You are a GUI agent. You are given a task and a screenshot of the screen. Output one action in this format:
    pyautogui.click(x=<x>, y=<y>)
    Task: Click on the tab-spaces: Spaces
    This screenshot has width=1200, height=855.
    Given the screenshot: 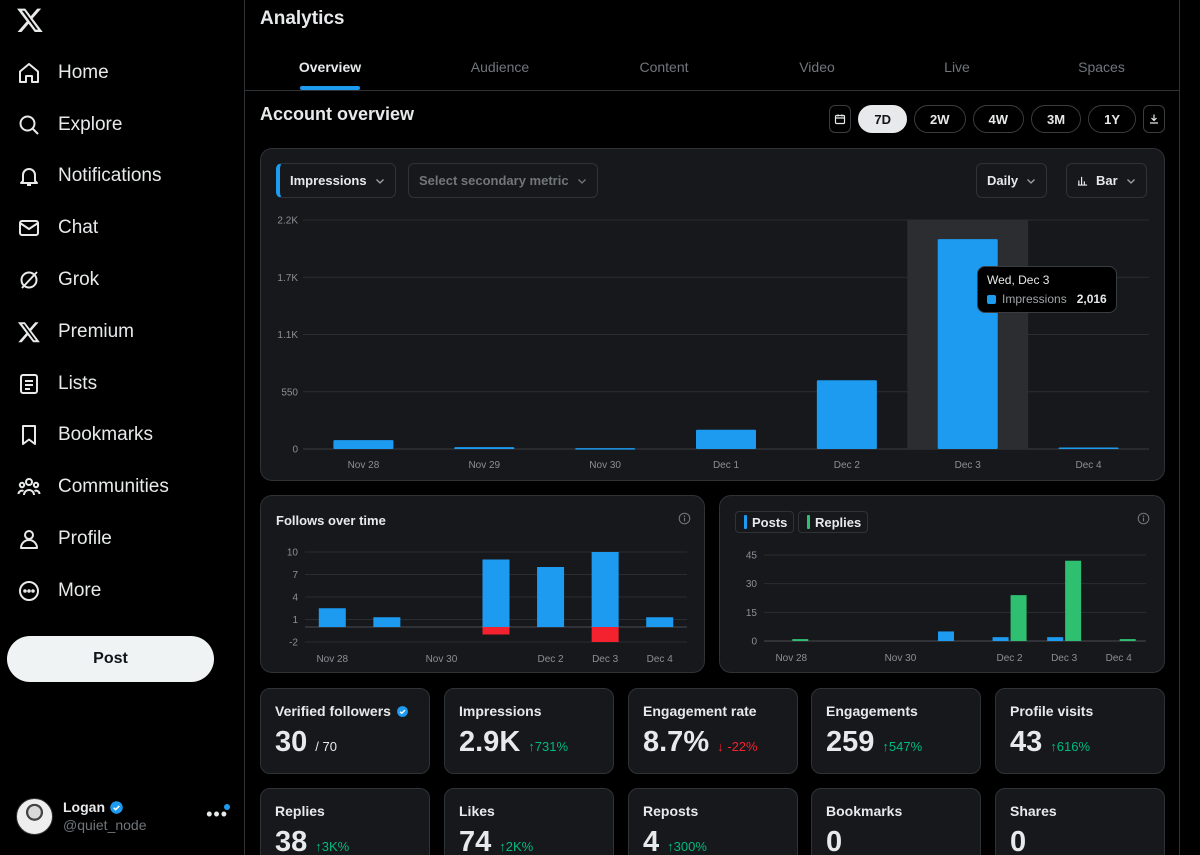 What is the action you would take?
    pyautogui.click(x=1101, y=67)
    